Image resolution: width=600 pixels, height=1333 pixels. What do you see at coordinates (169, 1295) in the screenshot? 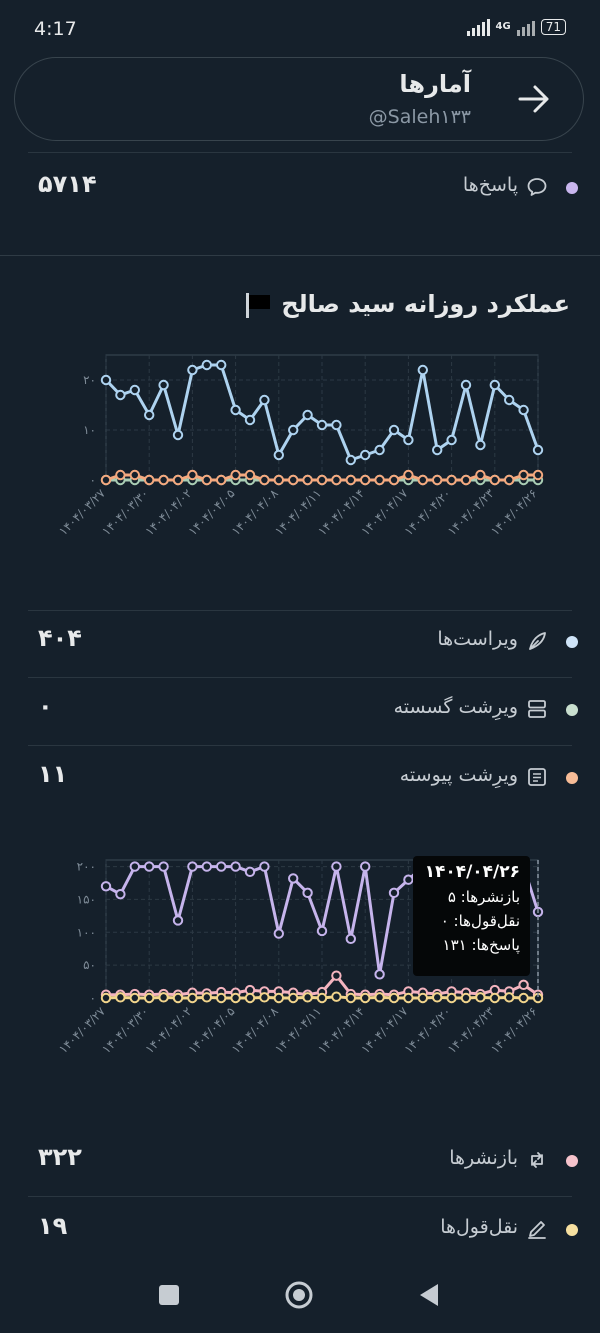
I see `square-icon` at bounding box center [169, 1295].